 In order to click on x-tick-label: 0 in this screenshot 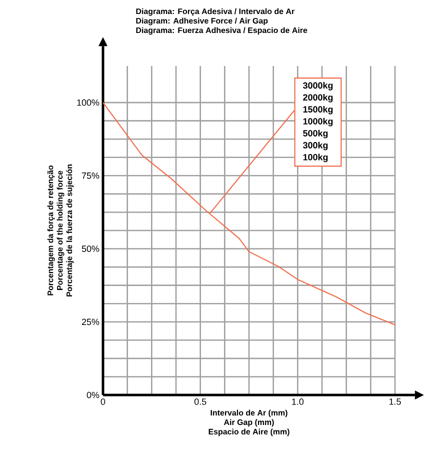, I will do `click(103, 401)`.